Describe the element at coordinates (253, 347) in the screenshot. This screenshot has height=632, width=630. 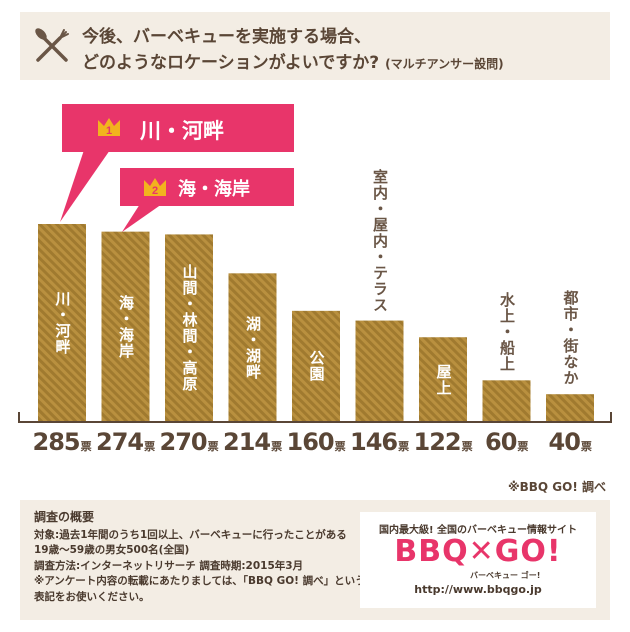
I see `category-label-4: 湖・湖畔` at that location.